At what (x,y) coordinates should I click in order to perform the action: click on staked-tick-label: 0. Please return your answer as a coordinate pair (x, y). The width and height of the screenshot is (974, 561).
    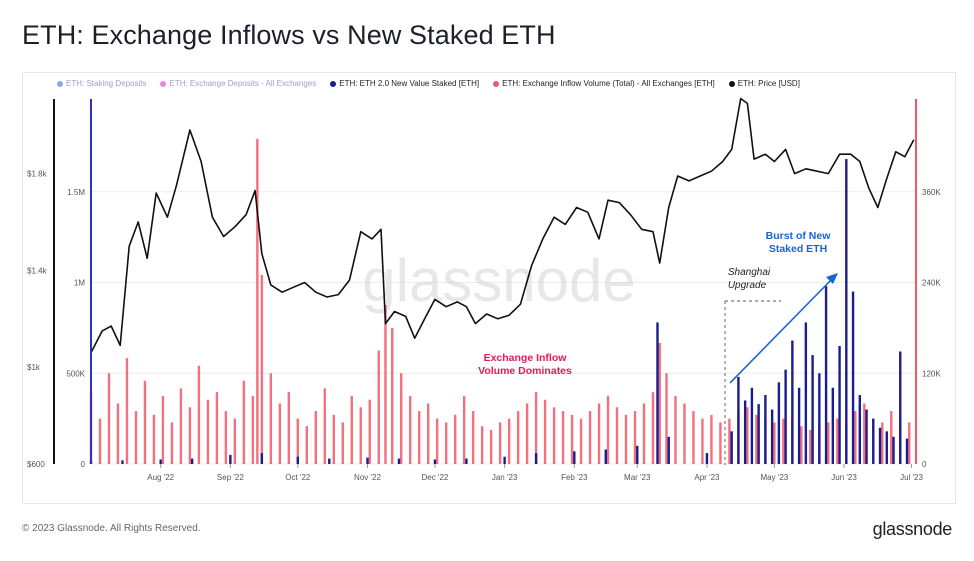
    Looking at the image, I should click on (83, 464).